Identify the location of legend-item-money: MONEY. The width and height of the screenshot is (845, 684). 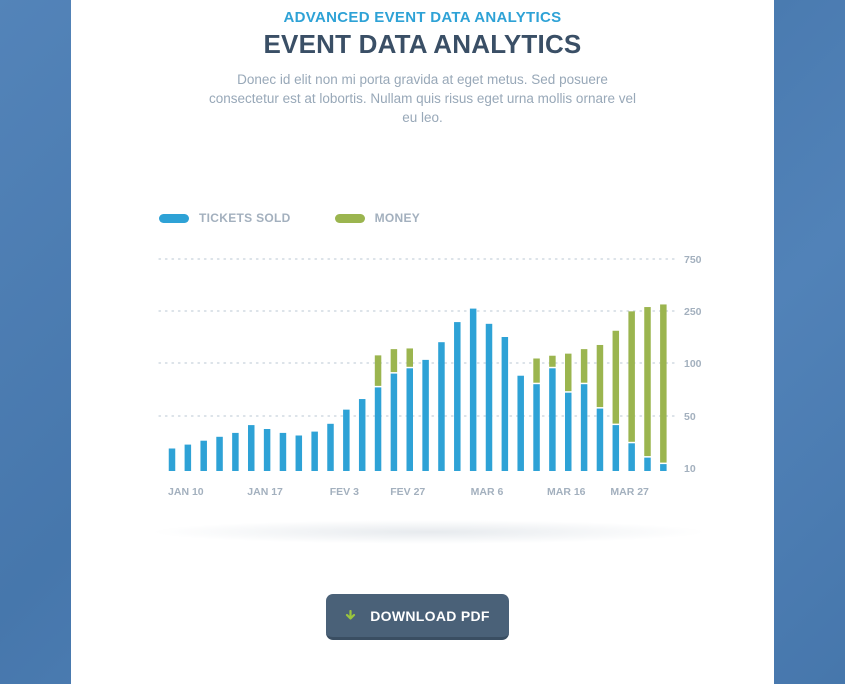
(377, 218).